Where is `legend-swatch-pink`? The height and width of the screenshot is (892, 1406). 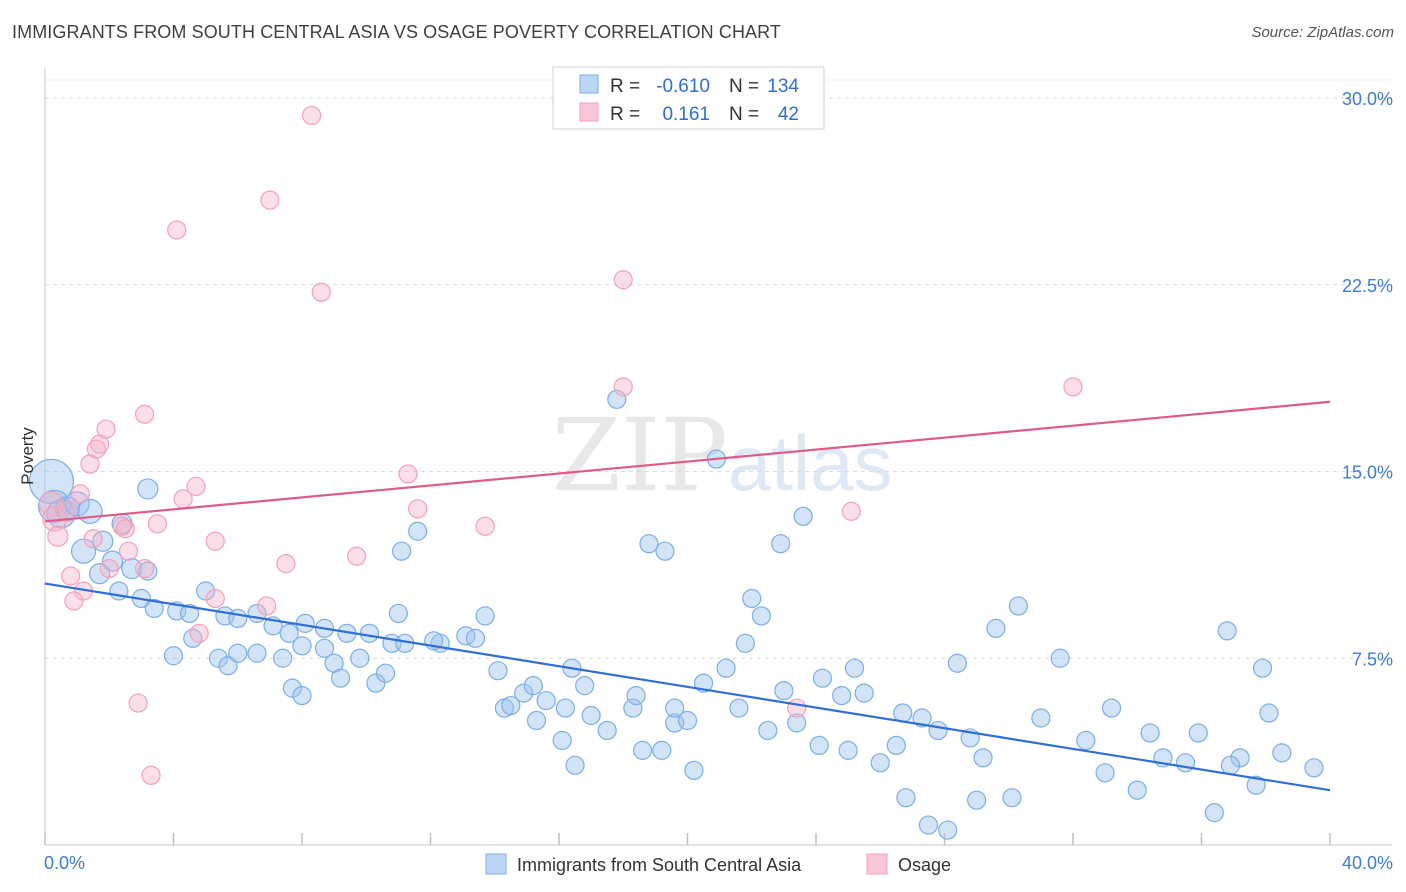
legend-swatch-pink is located at coordinates (877, 864).